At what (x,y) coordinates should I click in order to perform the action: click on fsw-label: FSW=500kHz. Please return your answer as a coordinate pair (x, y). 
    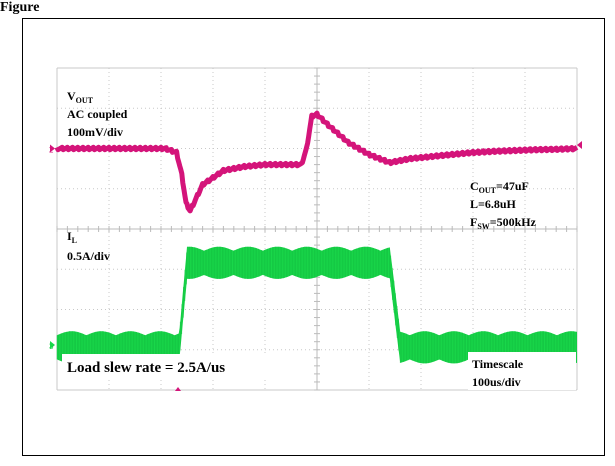
    Looking at the image, I should click on (503, 223).